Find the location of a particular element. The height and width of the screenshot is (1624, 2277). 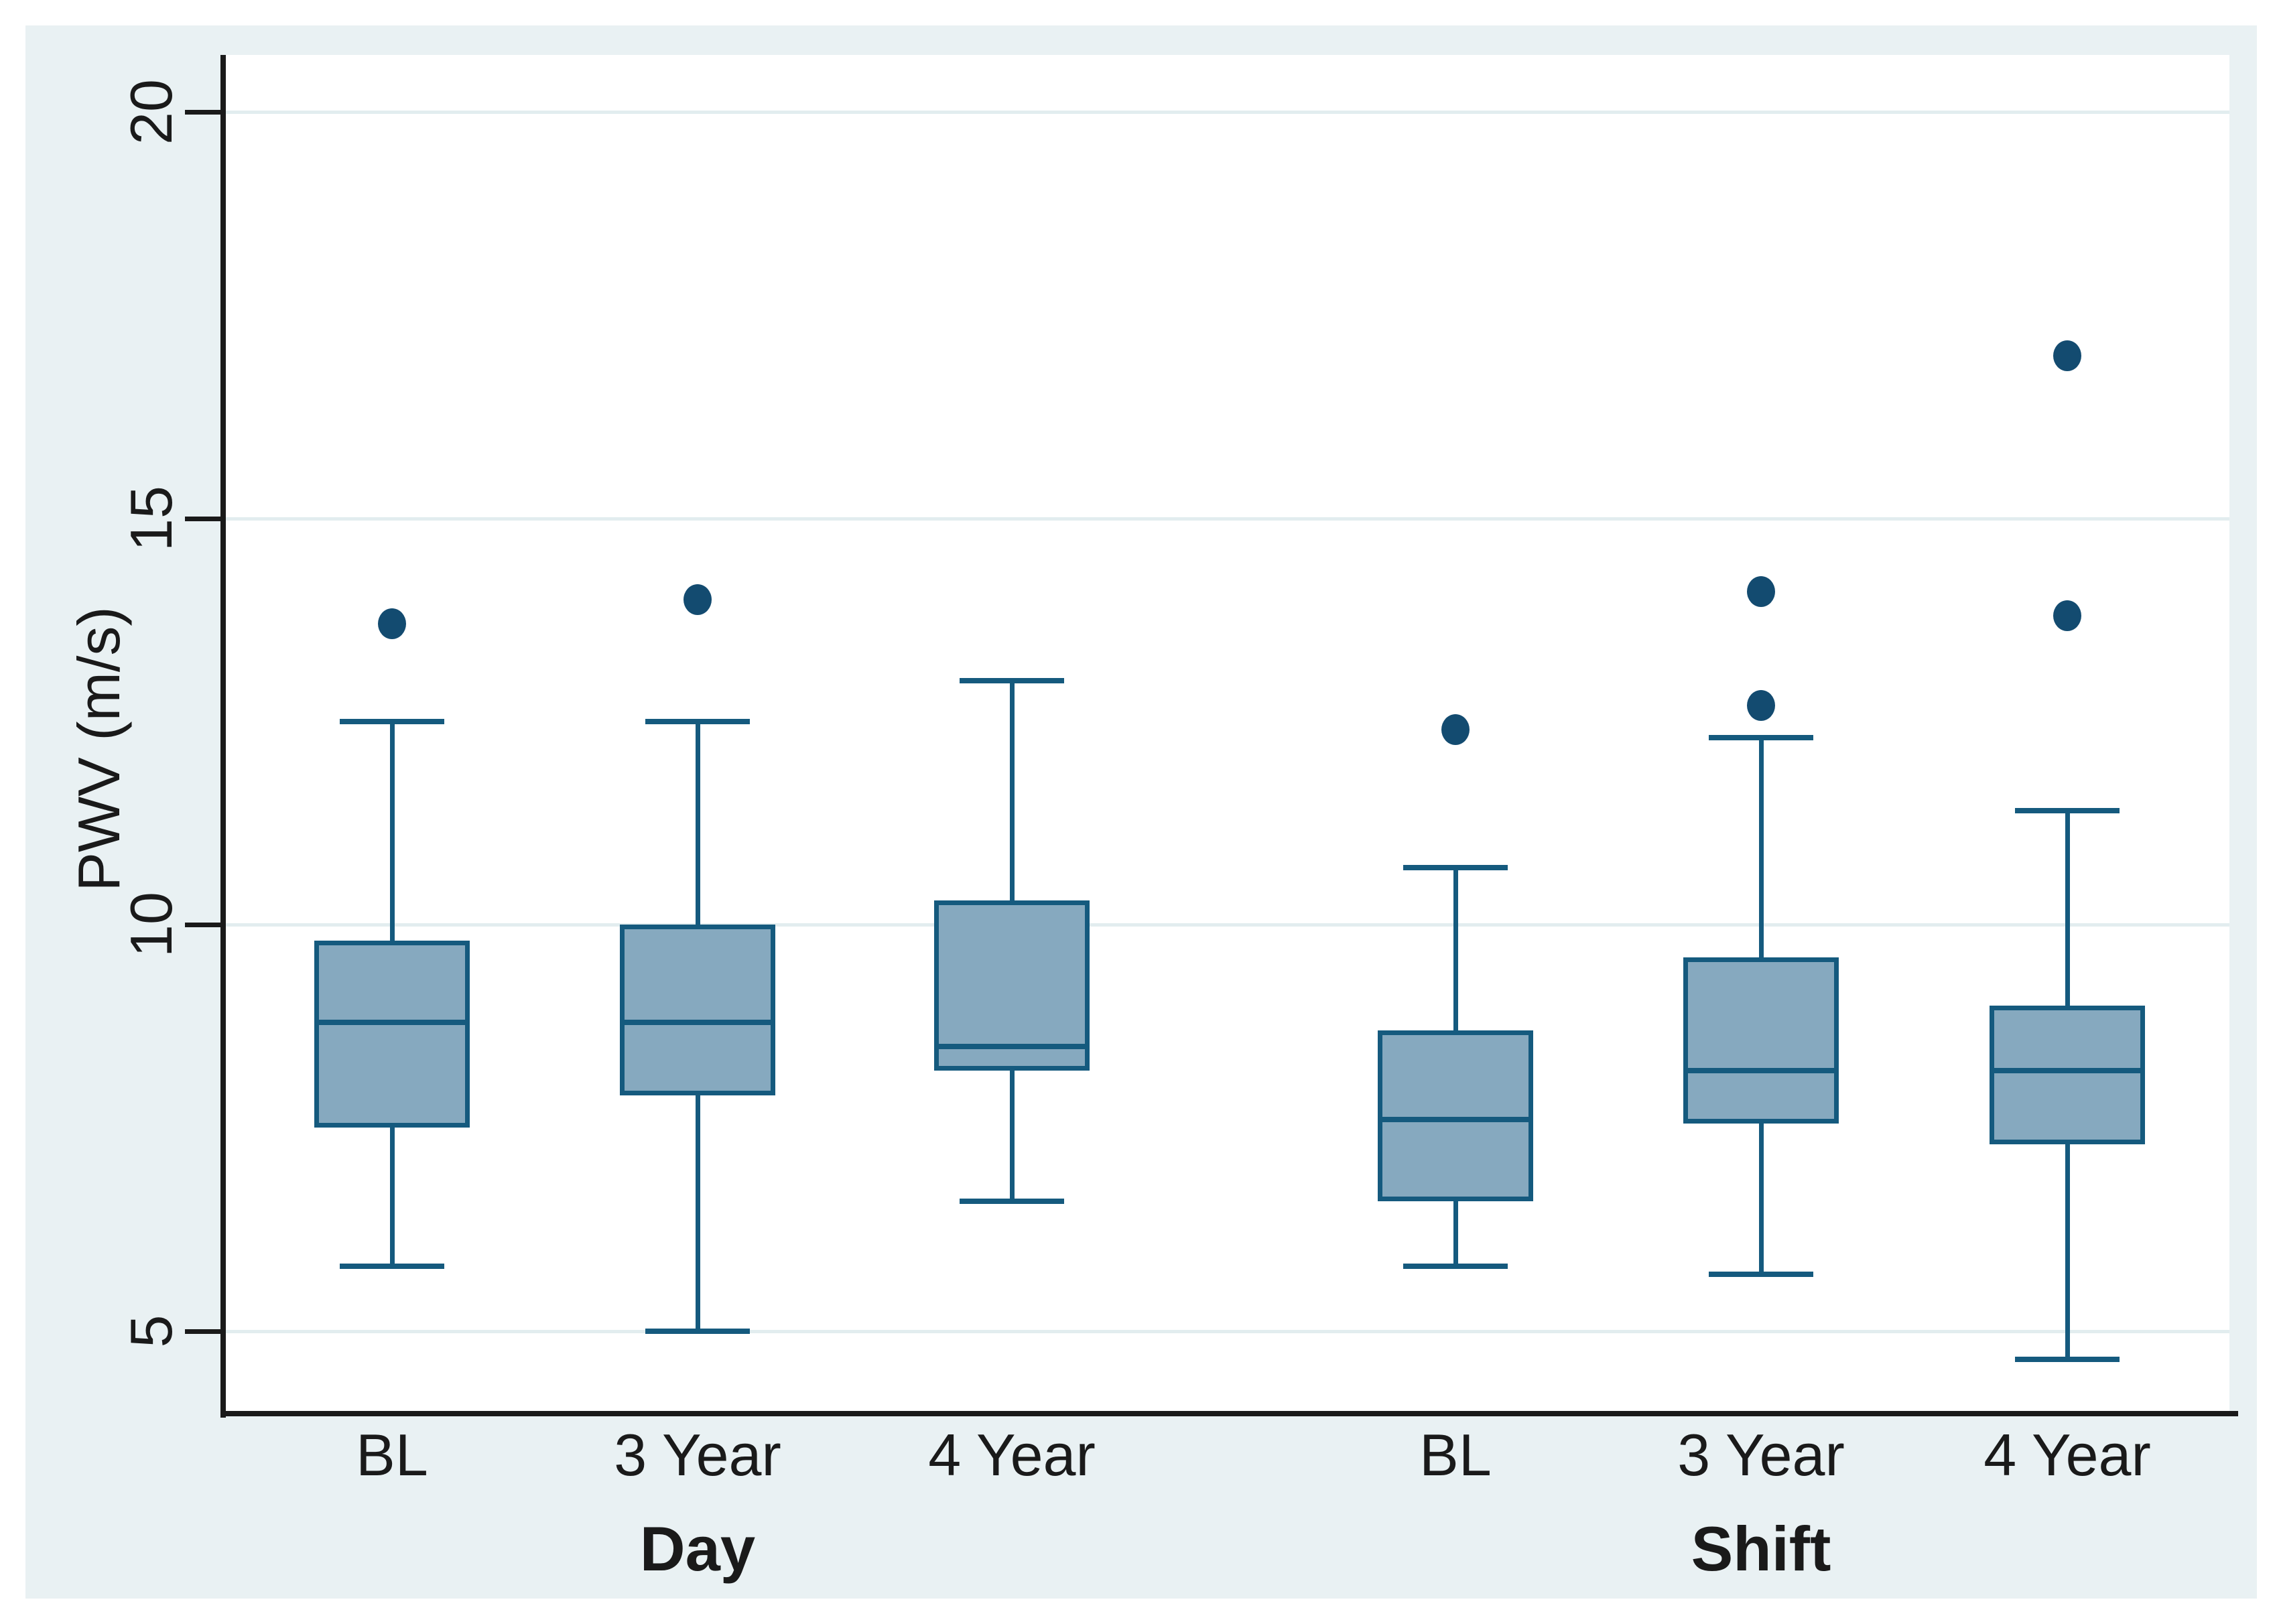

y-axis-line is located at coordinates (223, 736).